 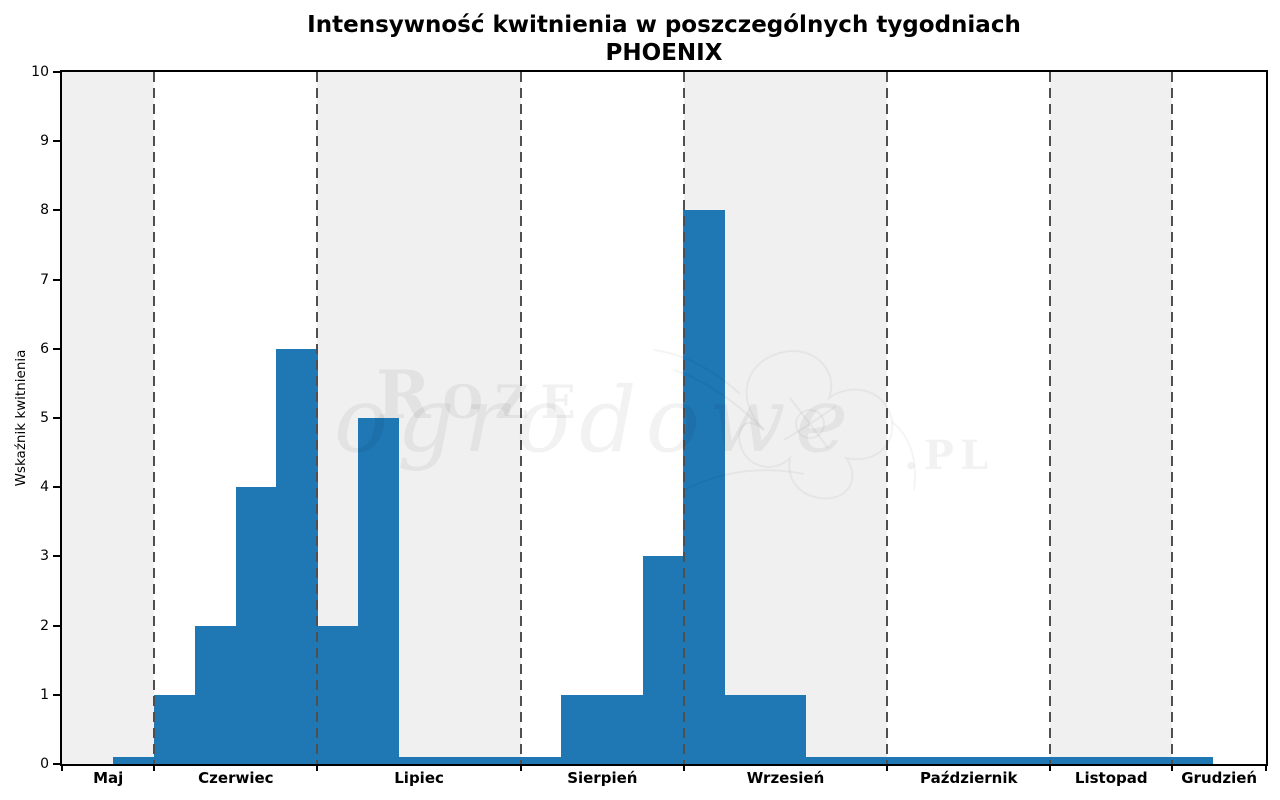 What do you see at coordinates (44, 418) in the screenshot?
I see `y-tick-label-5: 5` at bounding box center [44, 418].